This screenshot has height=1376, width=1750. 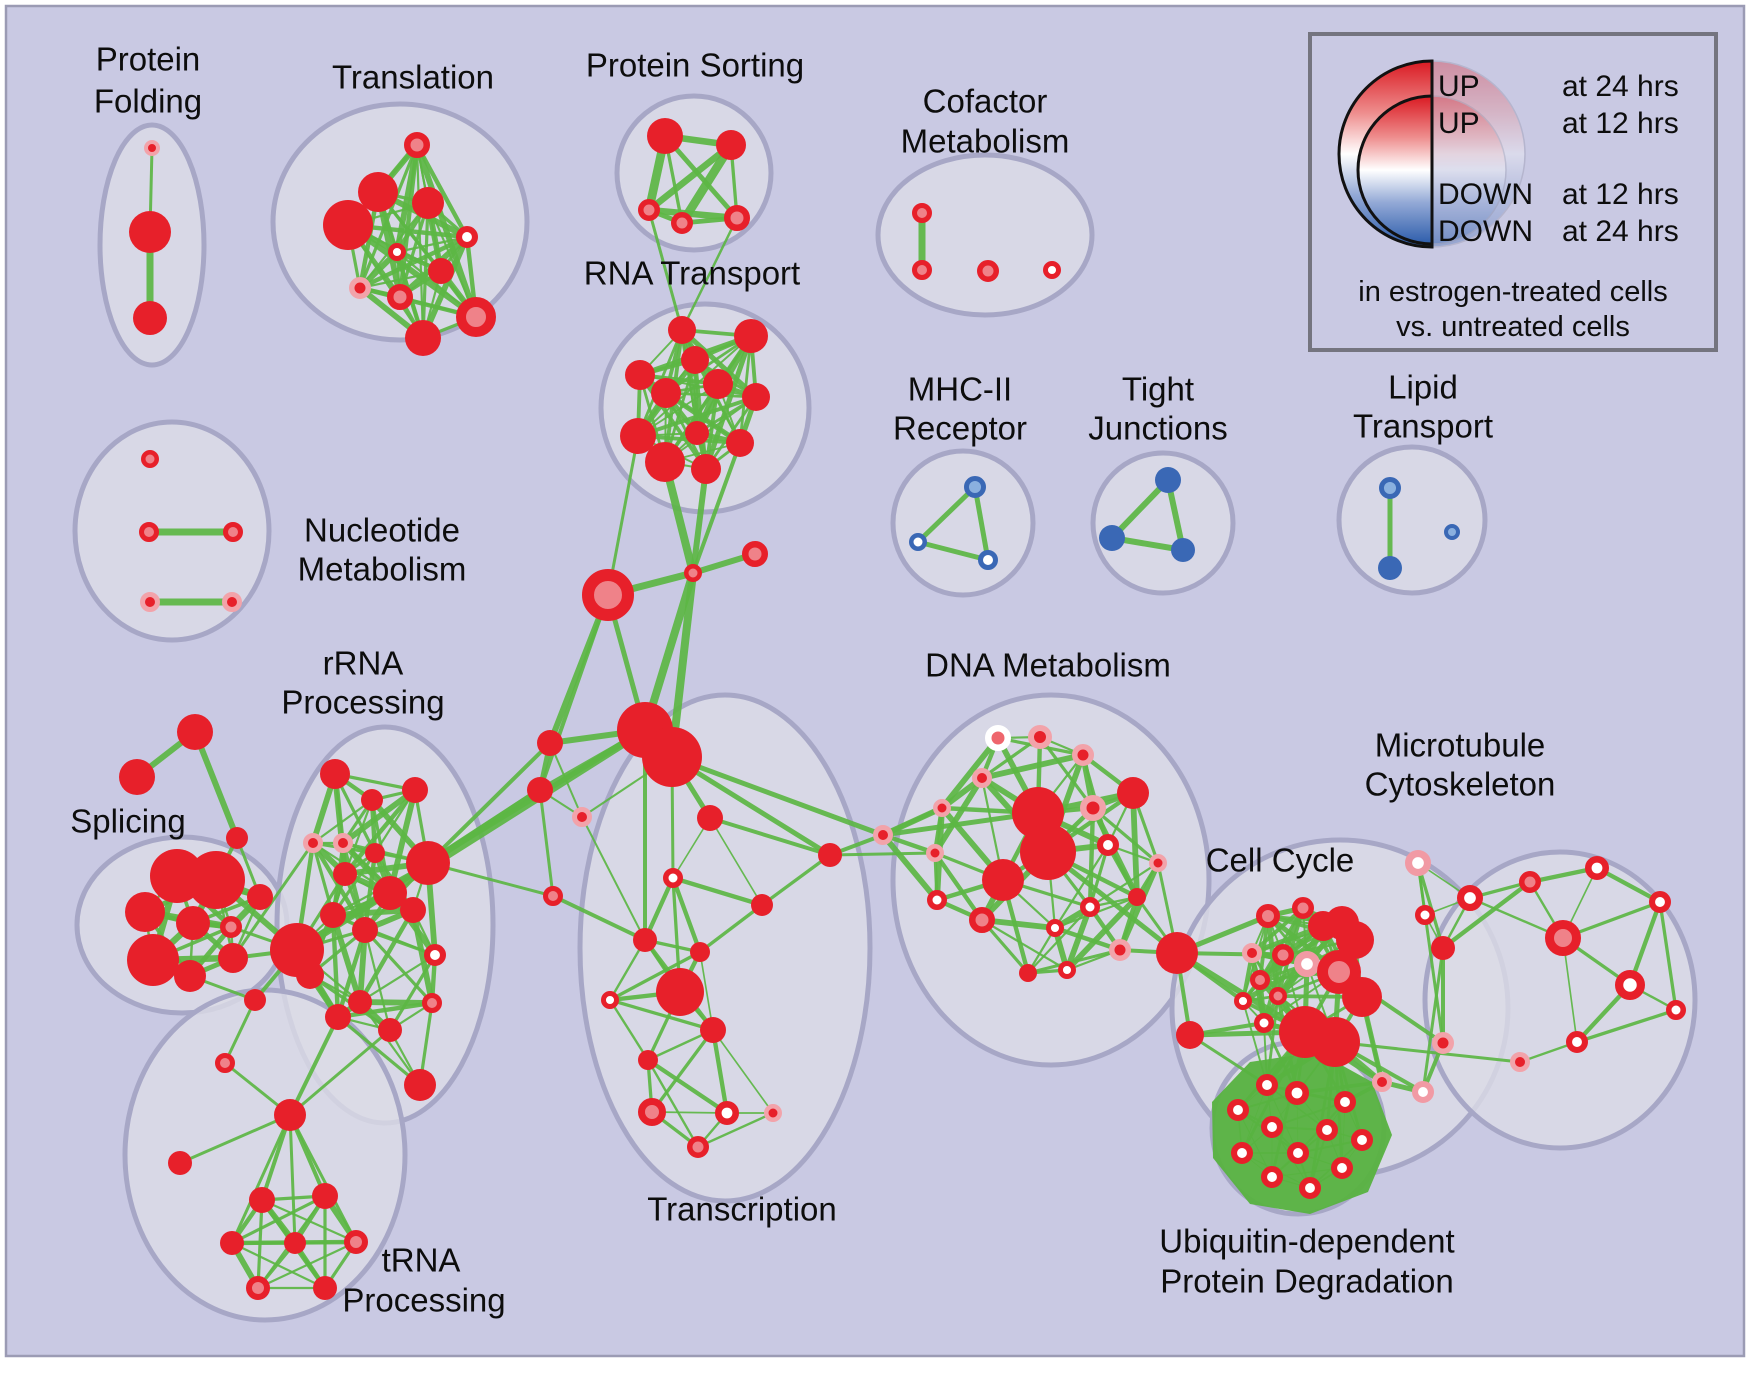 What do you see at coordinates (1460, 784) in the screenshot?
I see `cluster-label-microtubule-cytoskeleton-line1: Cytoskeleton` at bounding box center [1460, 784].